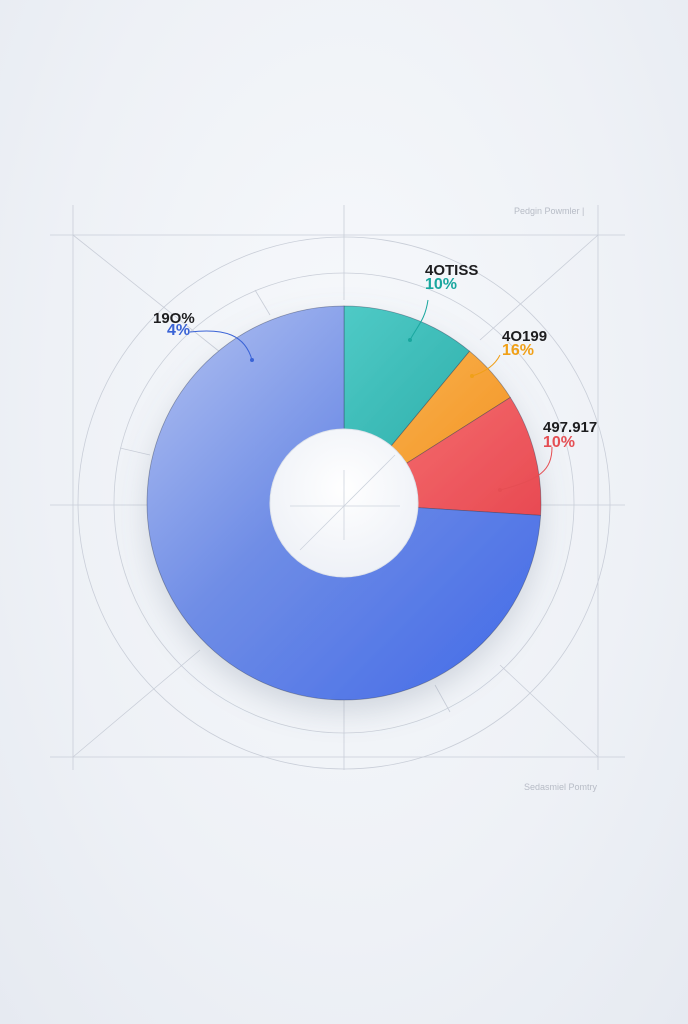 The image size is (688, 1024). I want to click on leader-line-red, so click(526, 468).